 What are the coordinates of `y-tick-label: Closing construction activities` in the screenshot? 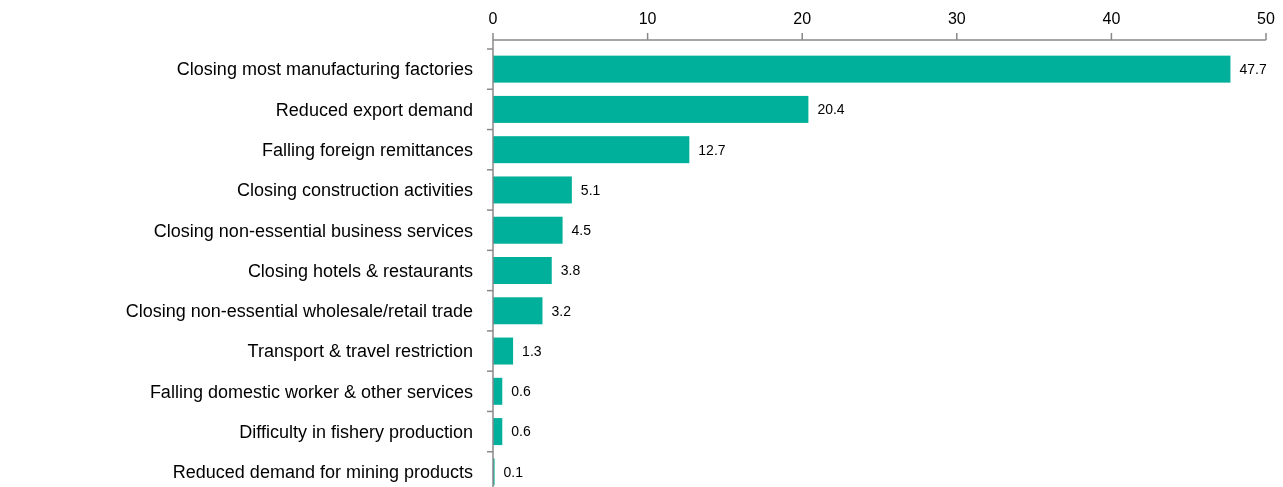 It's located at (354, 190).